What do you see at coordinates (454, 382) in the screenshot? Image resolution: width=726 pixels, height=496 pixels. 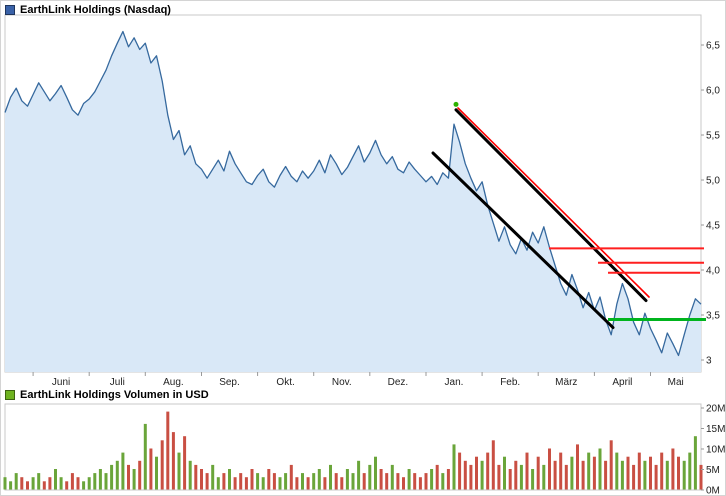 I see `x-axis-label: Jan.` at bounding box center [454, 382].